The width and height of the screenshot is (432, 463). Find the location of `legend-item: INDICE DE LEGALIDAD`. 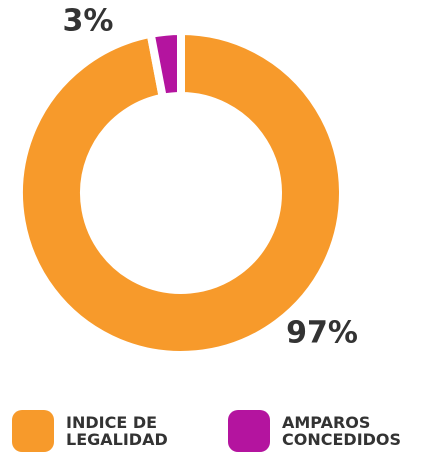

legend-item: INDICE DE LEGALIDAD is located at coordinates (104, 431).